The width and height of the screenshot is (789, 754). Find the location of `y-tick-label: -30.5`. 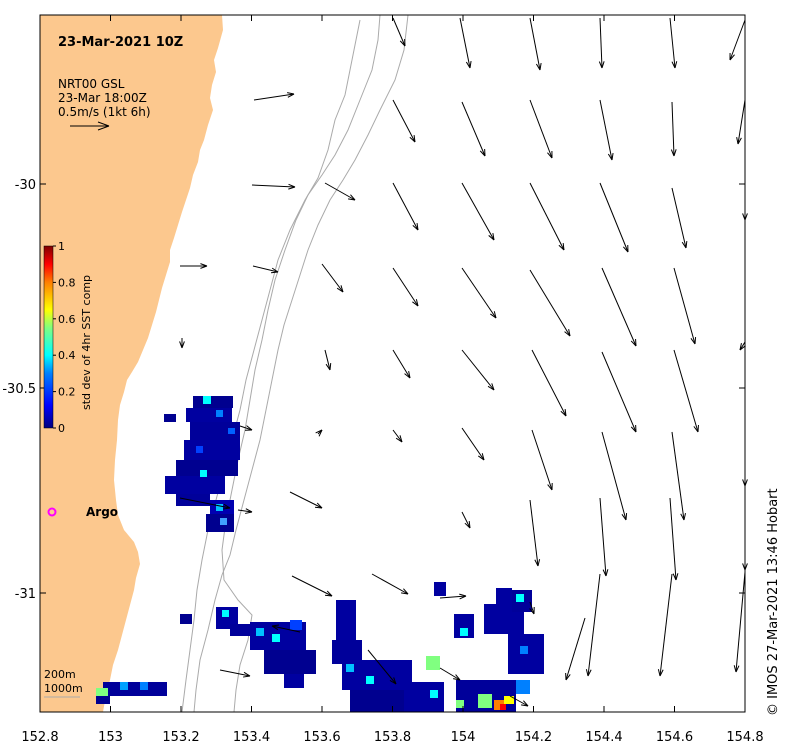

y-tick-label: -30.5 is located at coordinates (19, 389).